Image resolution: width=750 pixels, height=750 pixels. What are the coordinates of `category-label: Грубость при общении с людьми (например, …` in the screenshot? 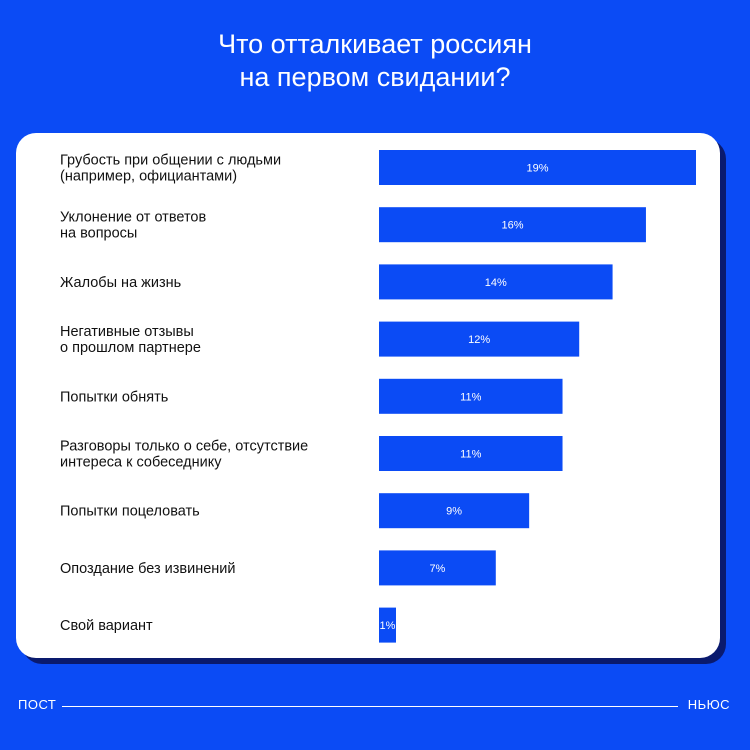 It's located at (170, 169).